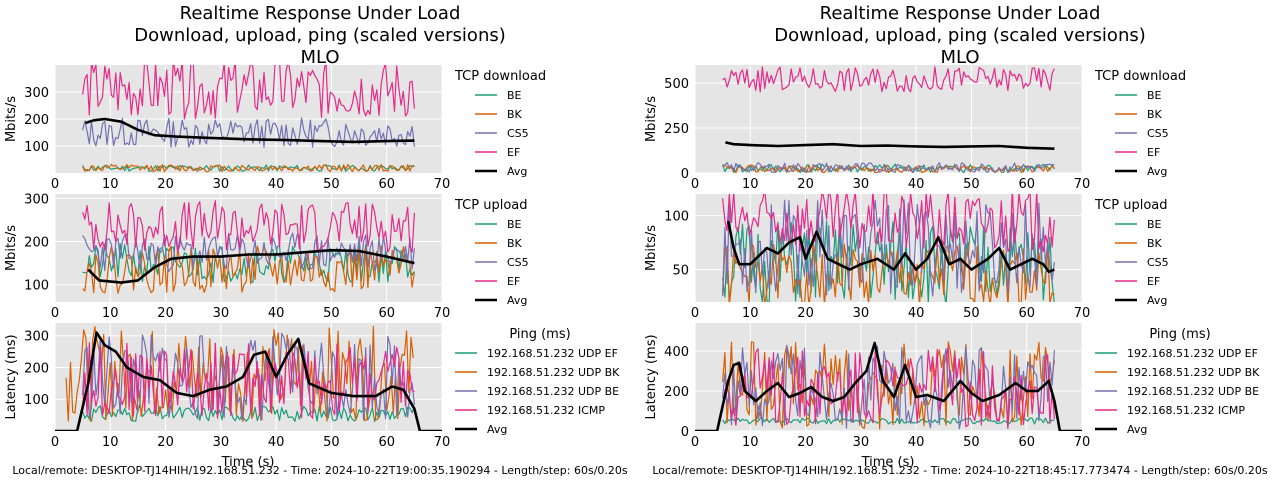 The image size is (1280, 480). What do you see at coordinates (36, 337) in the screenshot?
I see `y-tick-label: 300` at bounding box center [36, 337].